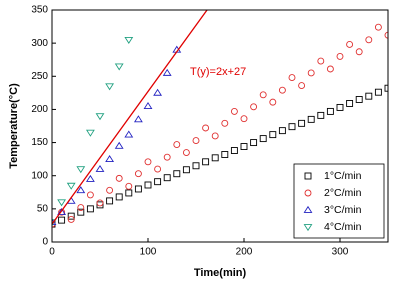 Image resolution: width=404 pixels, height=287 pixels. Describe the element at coordinates (39, 142) in the screenshot. I see `y-tick-label: 150` at that location.